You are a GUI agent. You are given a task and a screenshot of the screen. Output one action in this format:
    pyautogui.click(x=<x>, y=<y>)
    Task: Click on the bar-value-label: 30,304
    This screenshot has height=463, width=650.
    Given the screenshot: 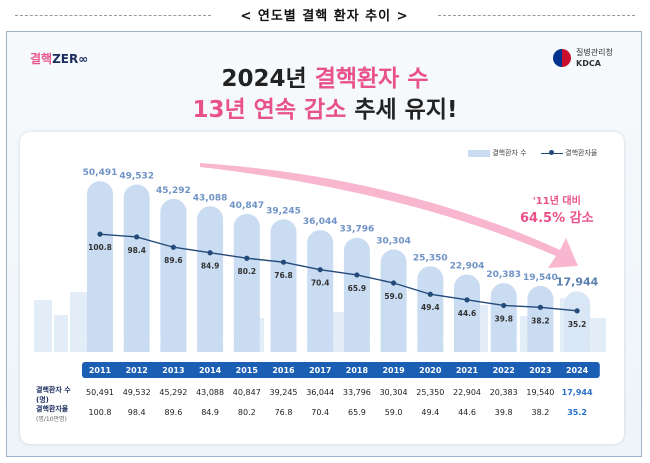 What is the action you would take?
    pyautogui.click(x=393, y=242)
    